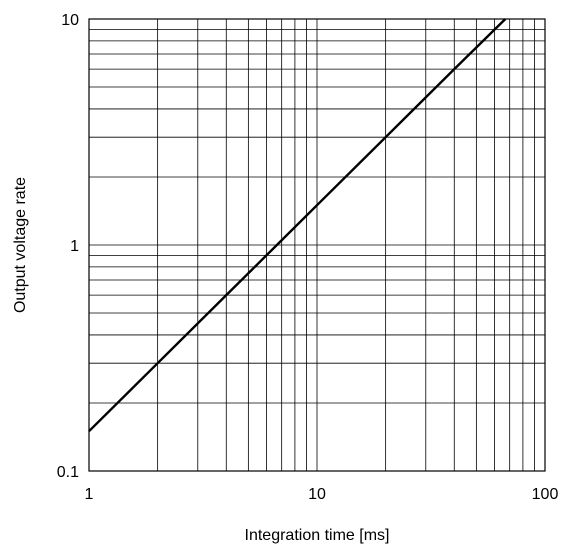 The height and width of the screenshot is (552, 565). Describe the element at coordinates (74, 246) in the screenshot. I see `y-tick-label: 1` at that location.